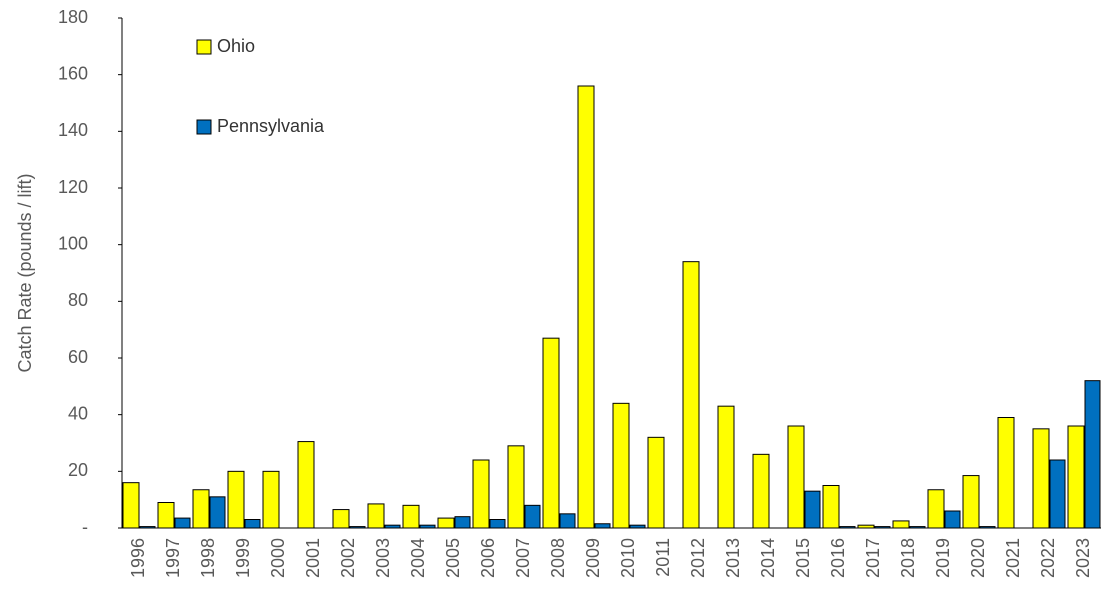 This screenshot has width=1101, height=612. I want to click on y-tick-label: 120, so click(73, 187).